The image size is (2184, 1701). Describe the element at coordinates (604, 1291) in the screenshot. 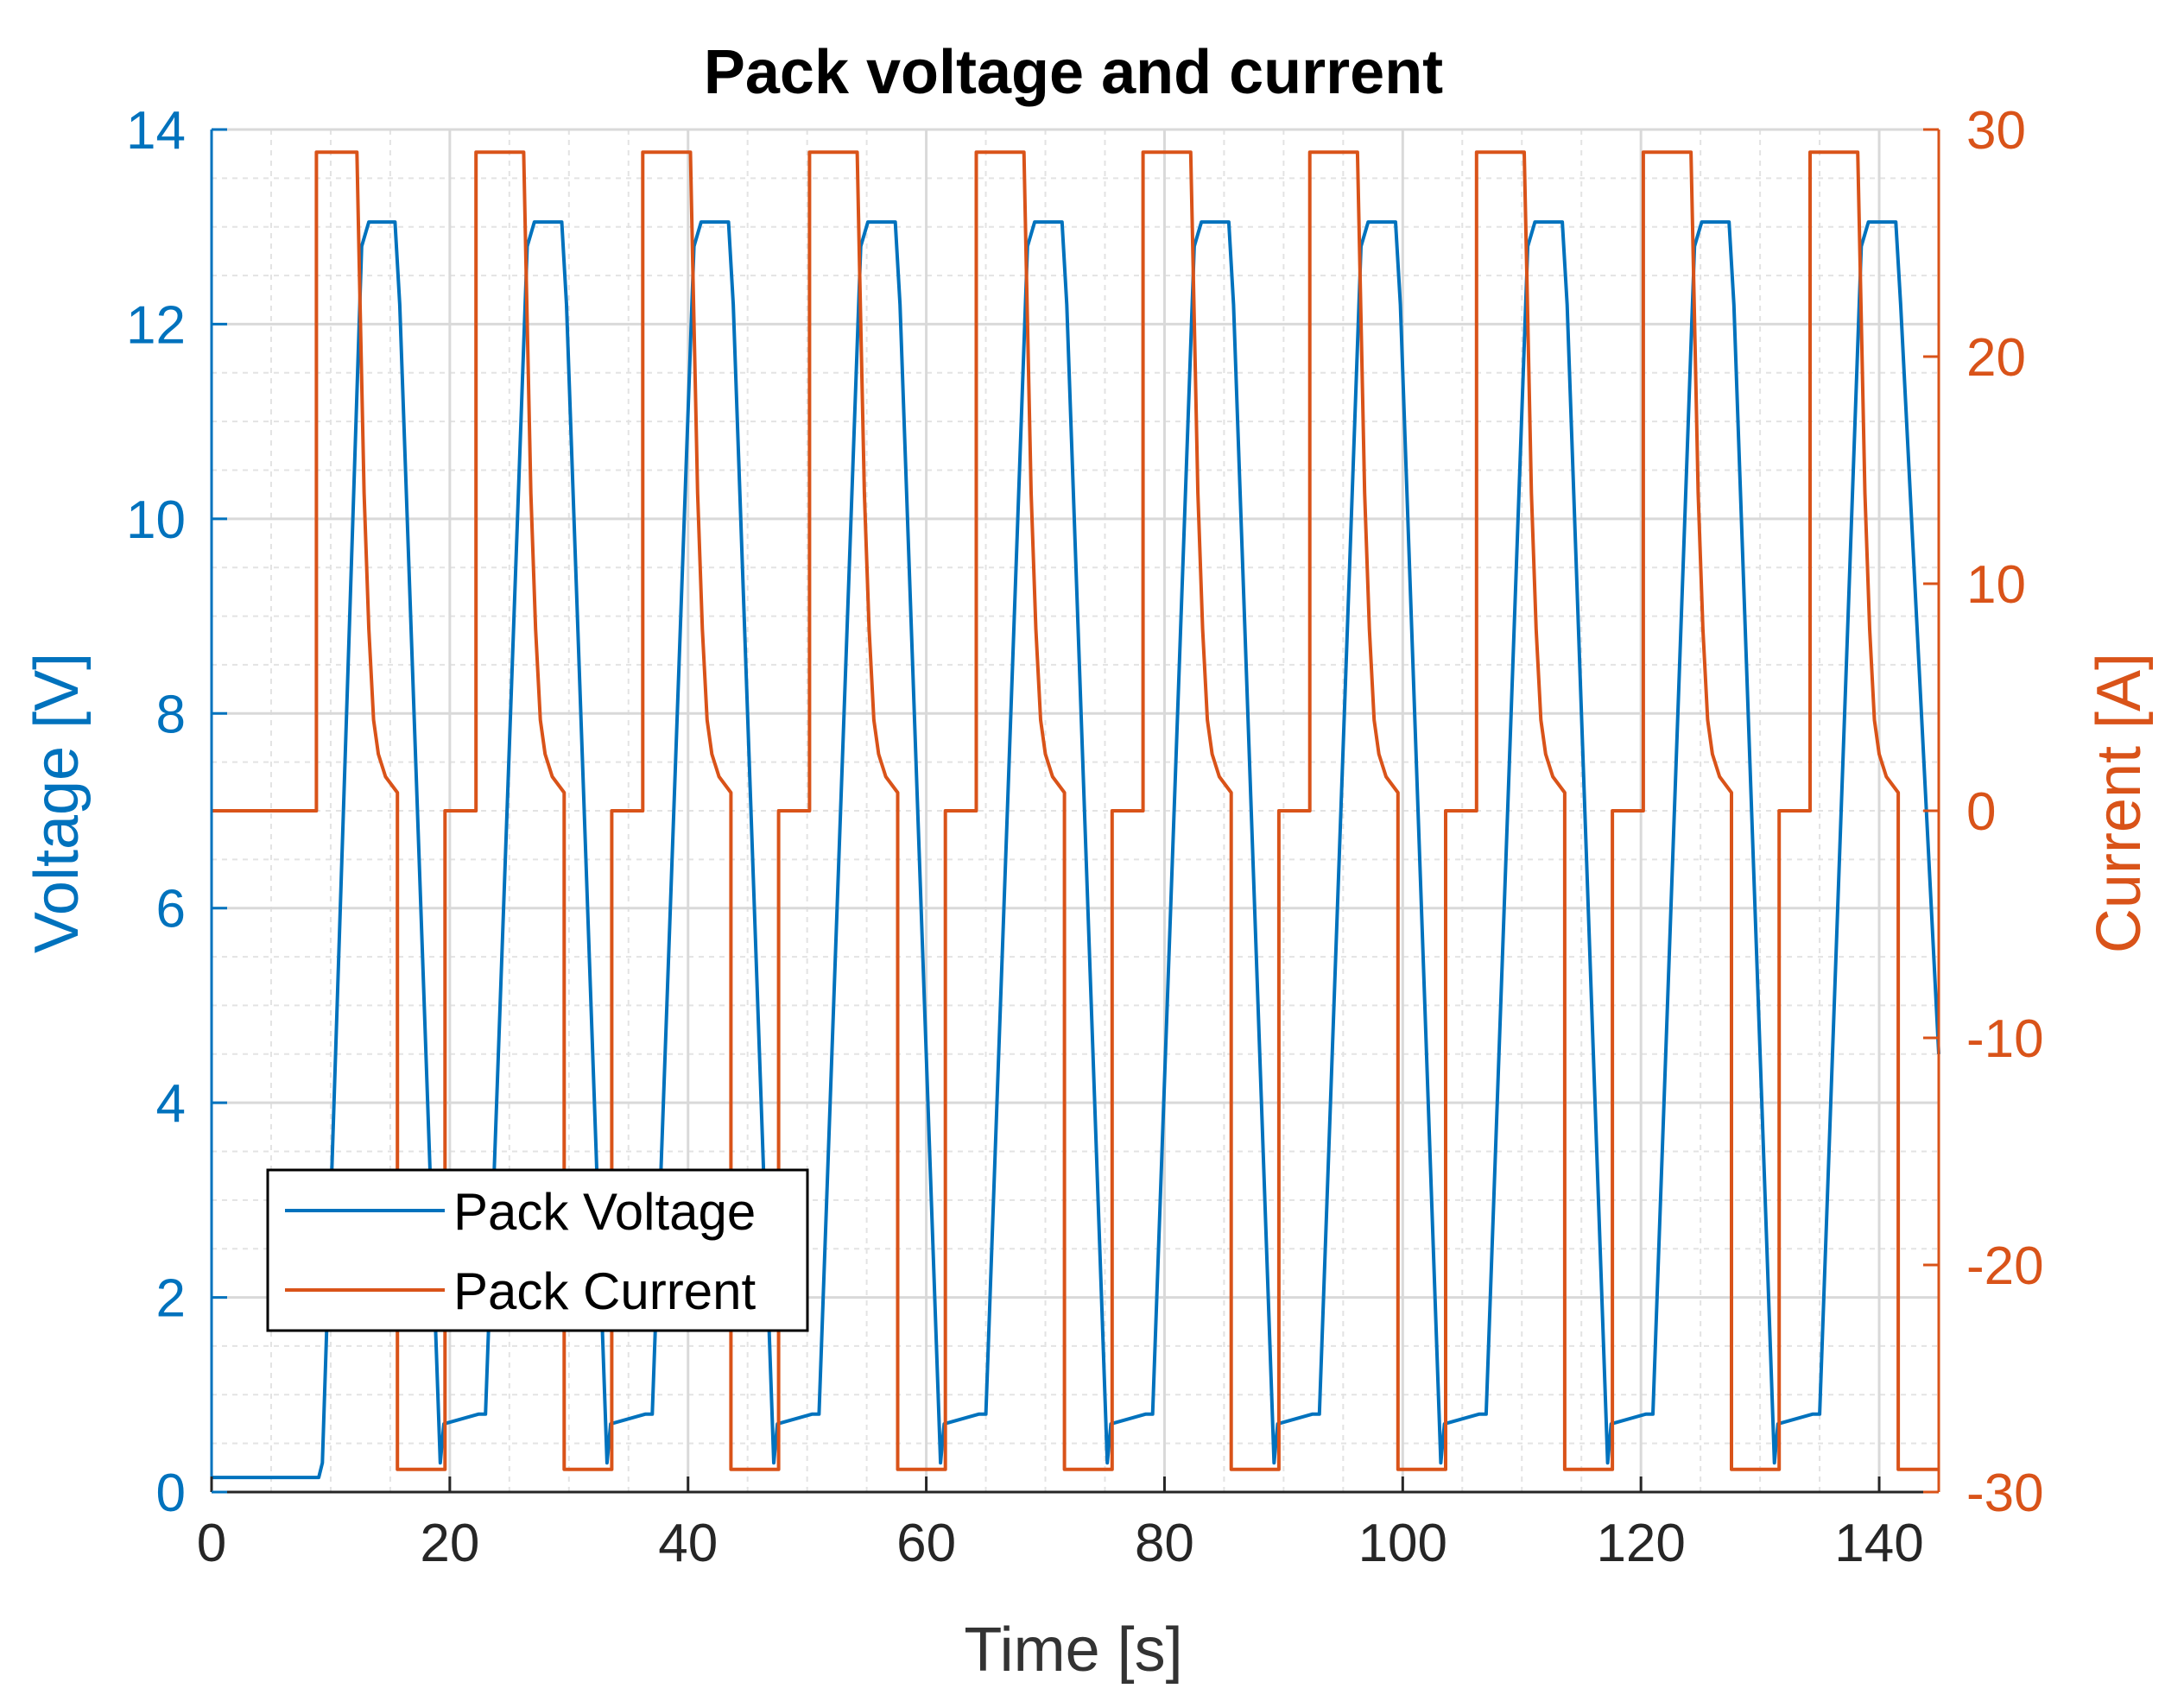

I see `legend-label-current: Pack Current` at that location.